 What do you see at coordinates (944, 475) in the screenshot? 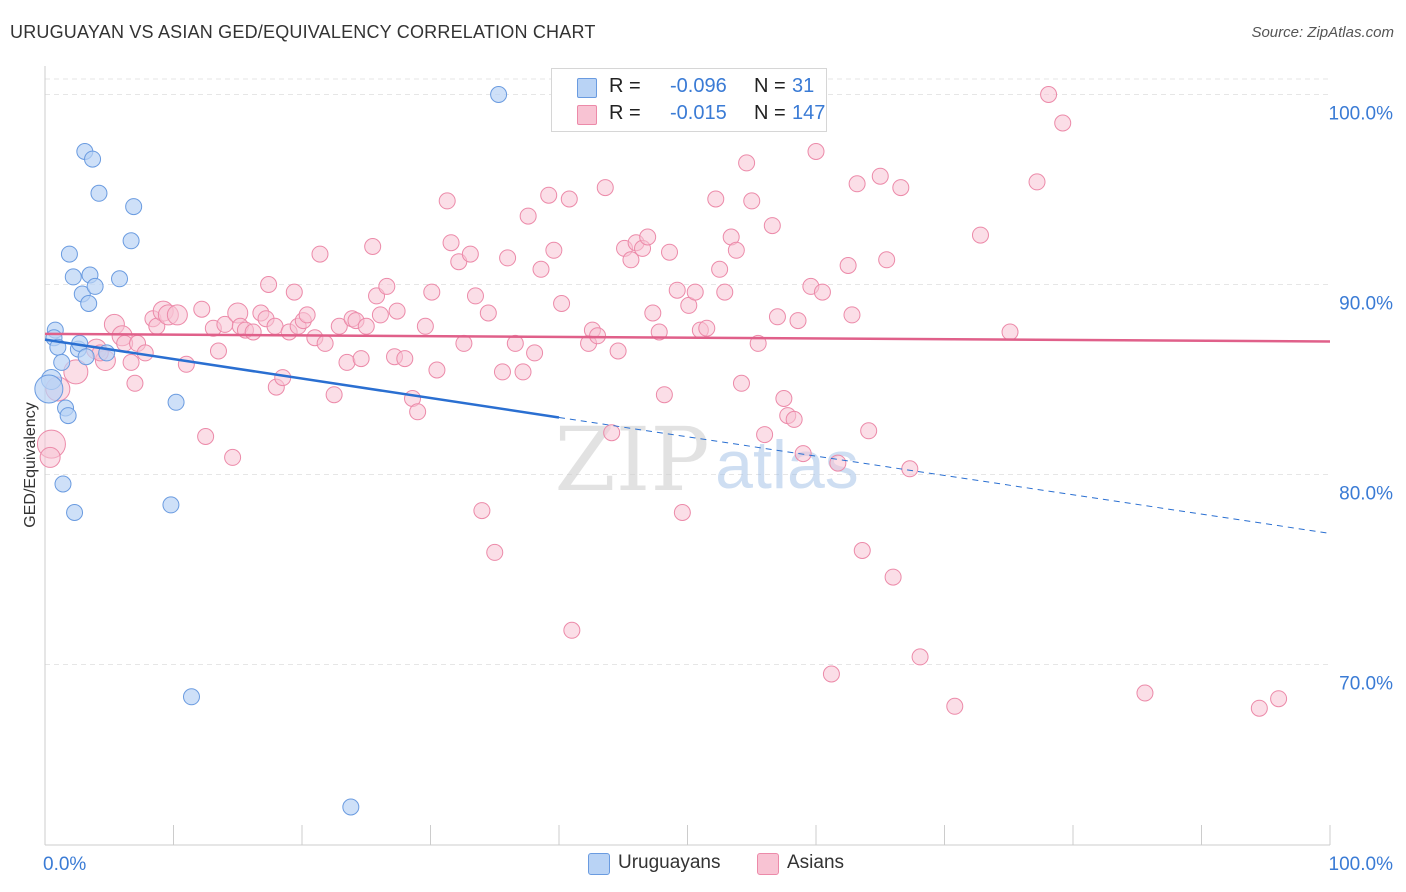
I see `uruguayan-trend-extension` at bounding box center [944, 475].